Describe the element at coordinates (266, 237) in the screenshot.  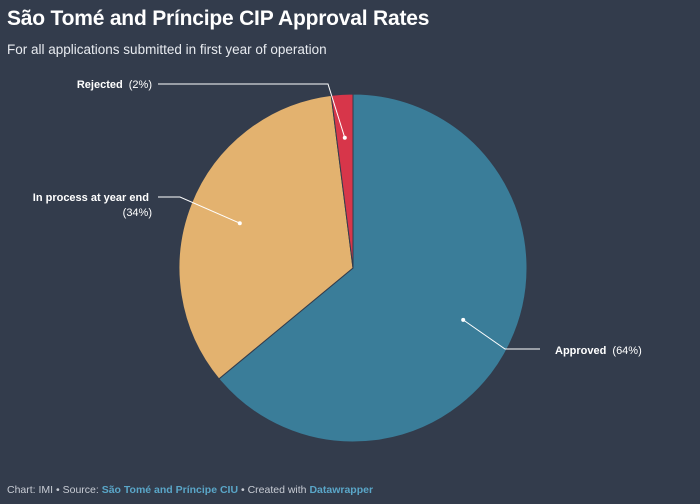
I see `pie-slice-in-process` at that location.